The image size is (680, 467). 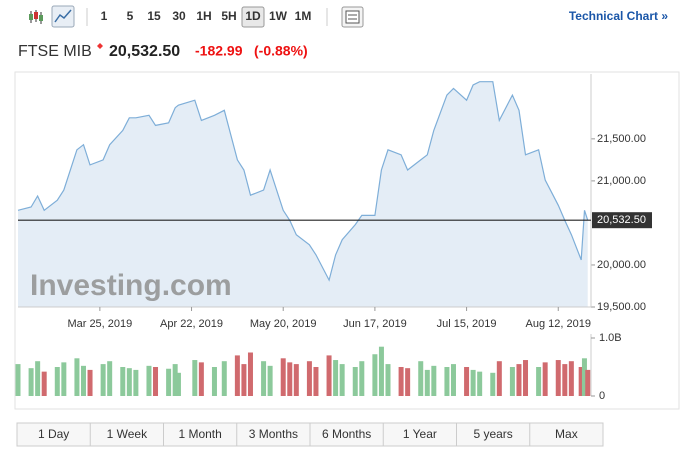 I want to click on candles-icon, so click(x=36, y=17).